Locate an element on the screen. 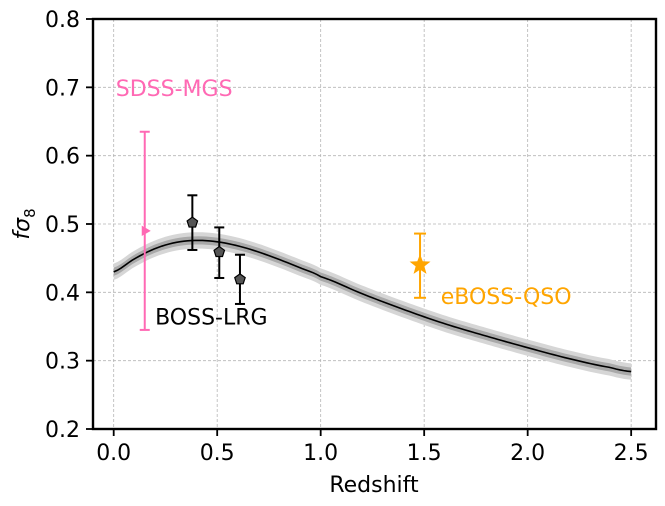 Image resolution: width=665 pixels, height=506 pixels. annotation-boss-lrg: BOSS-LRG is located at coordinates (211, 317).